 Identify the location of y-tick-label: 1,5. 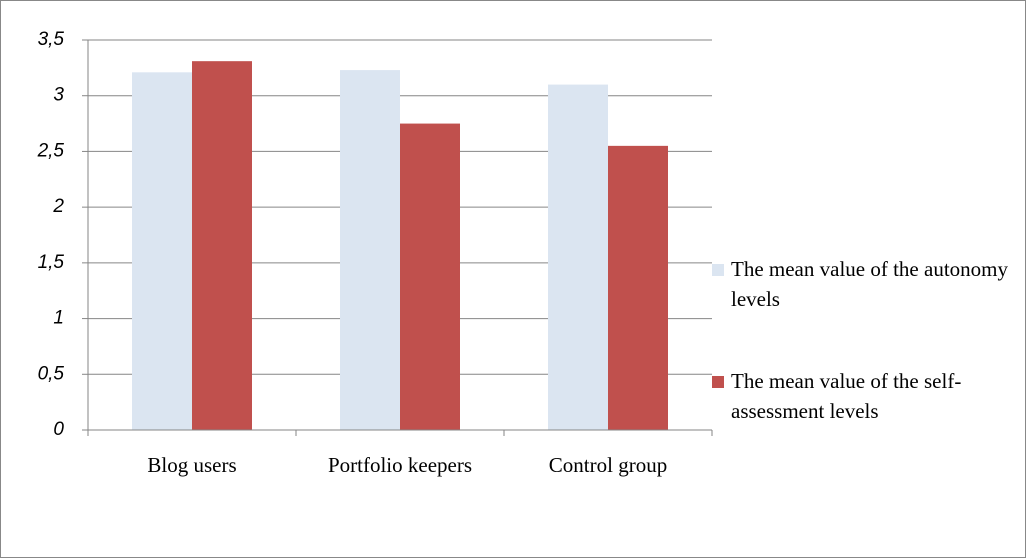
(51, 262).